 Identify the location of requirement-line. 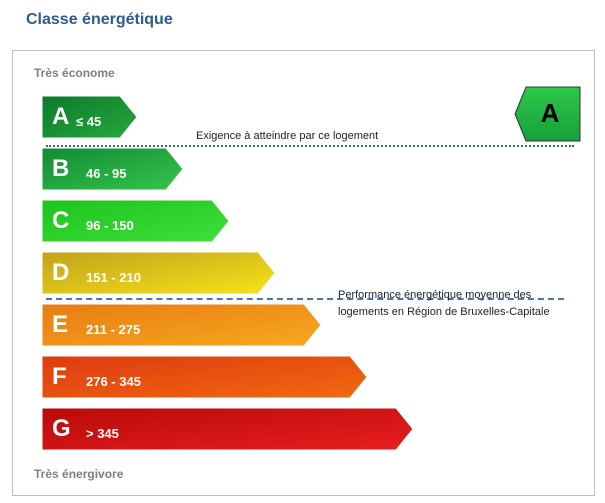
(310, 146).